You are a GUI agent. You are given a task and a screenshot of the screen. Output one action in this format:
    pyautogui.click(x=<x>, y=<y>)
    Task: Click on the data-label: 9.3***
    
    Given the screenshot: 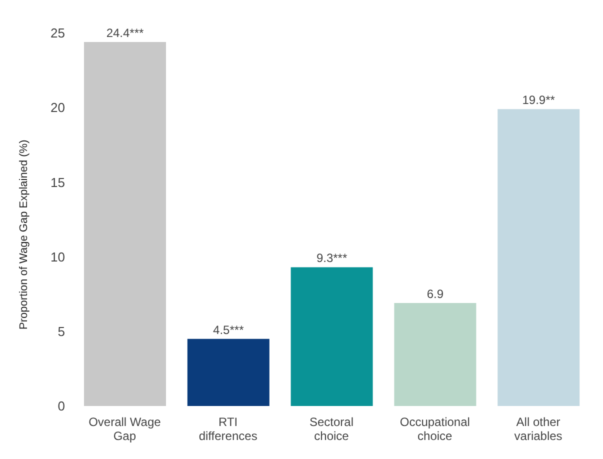 What is the action you would take?
    pyautogui.click(x=332, y=258)
    